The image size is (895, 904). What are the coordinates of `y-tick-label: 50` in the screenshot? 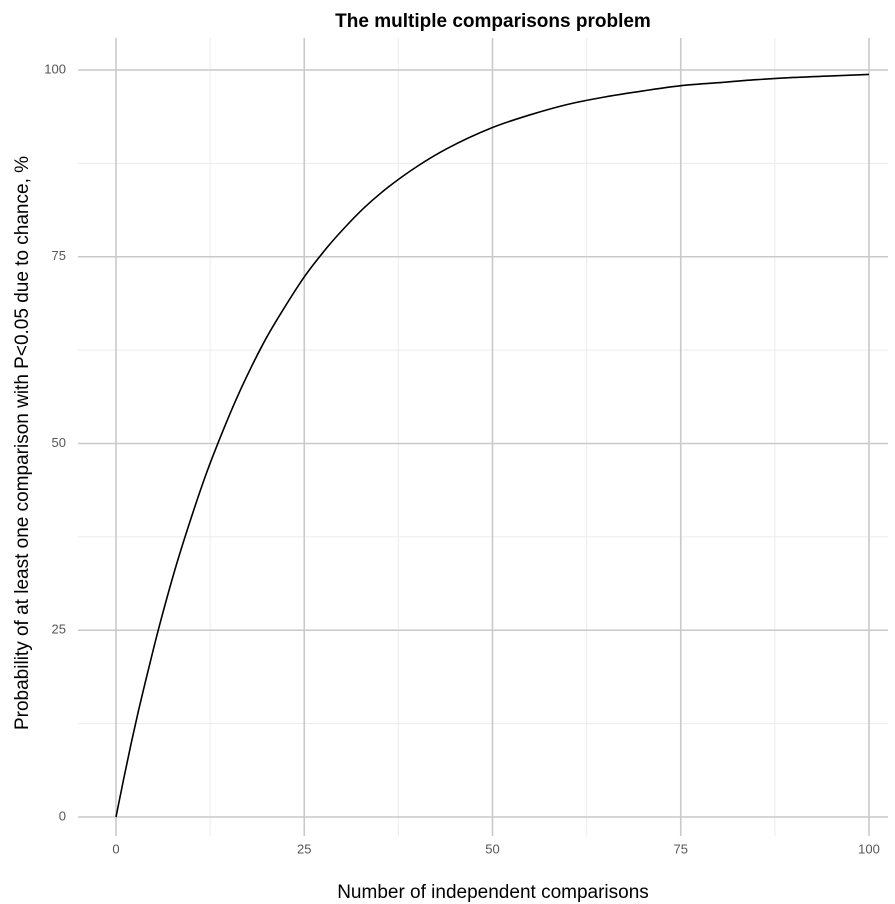 It's located at (59, 442).